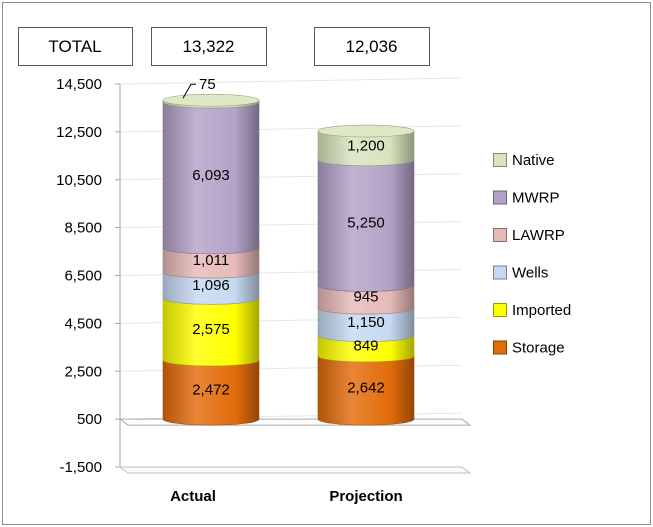  I want to click on data-label-wells-projection: 1,150, so click(366, 322).